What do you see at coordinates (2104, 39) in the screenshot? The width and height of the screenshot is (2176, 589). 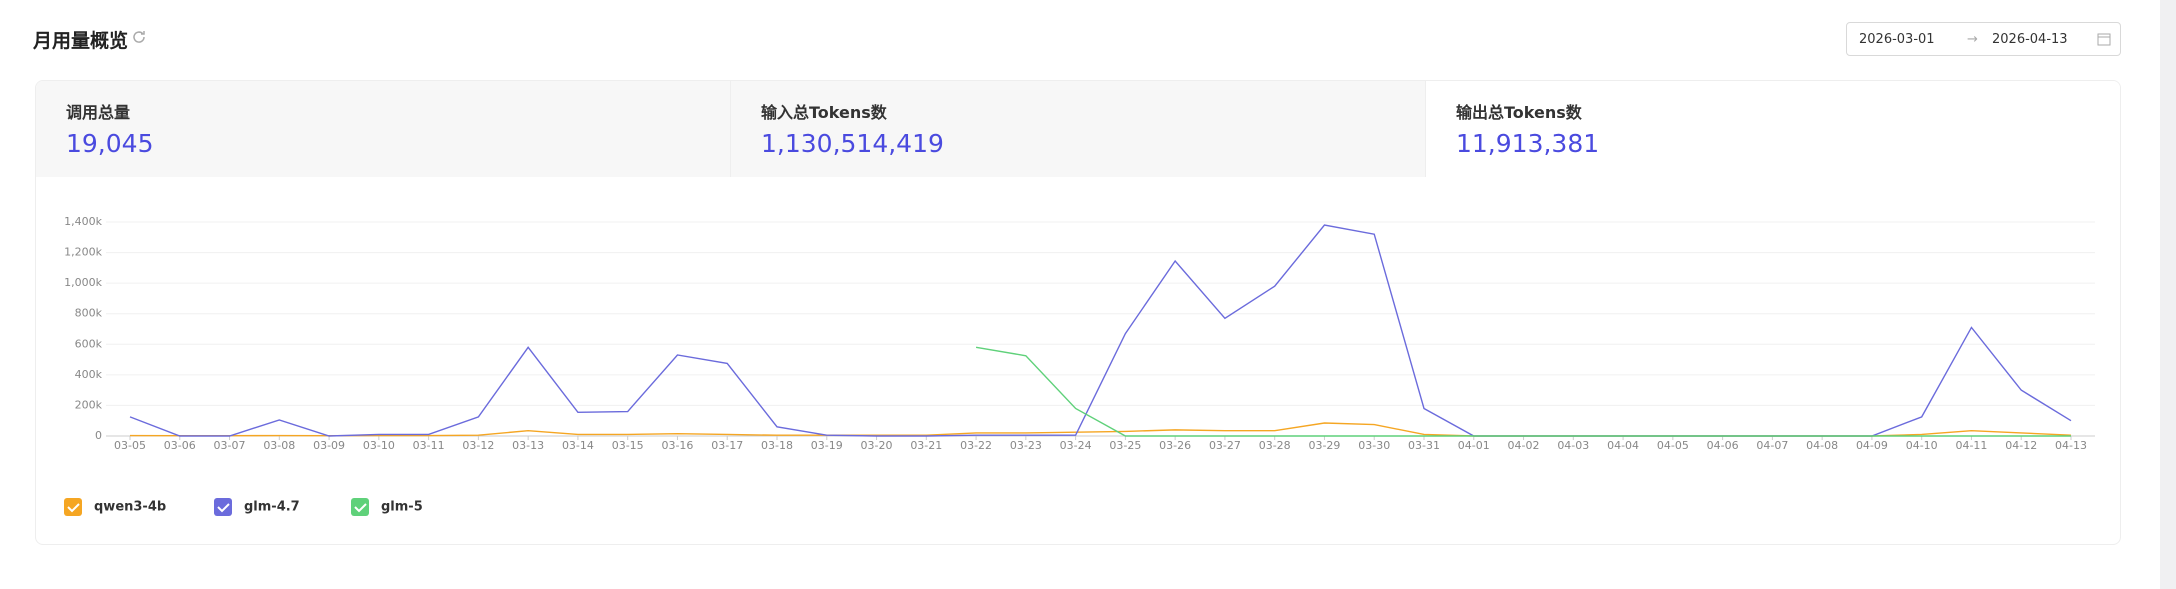 I see `calendar-icon` at bounding box center [2104, 39].